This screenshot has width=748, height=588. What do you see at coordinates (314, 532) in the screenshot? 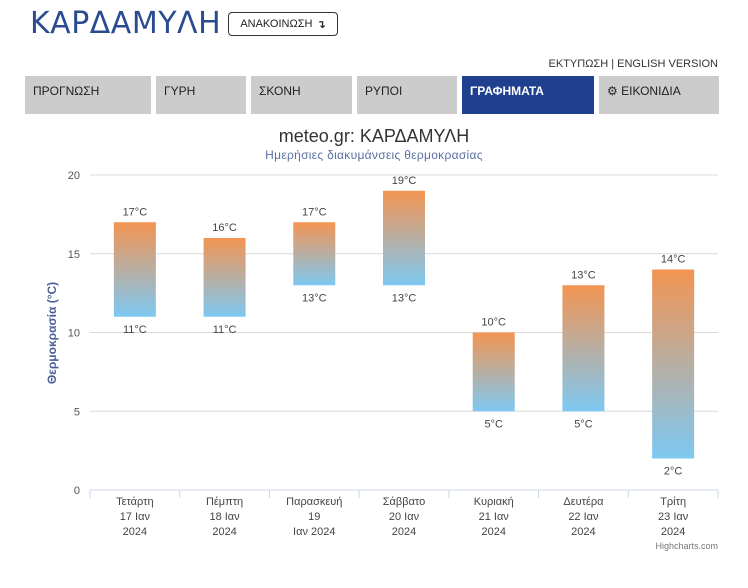
I see `x-category-label: Ιαν 2024` at bounding box center [314, 532].